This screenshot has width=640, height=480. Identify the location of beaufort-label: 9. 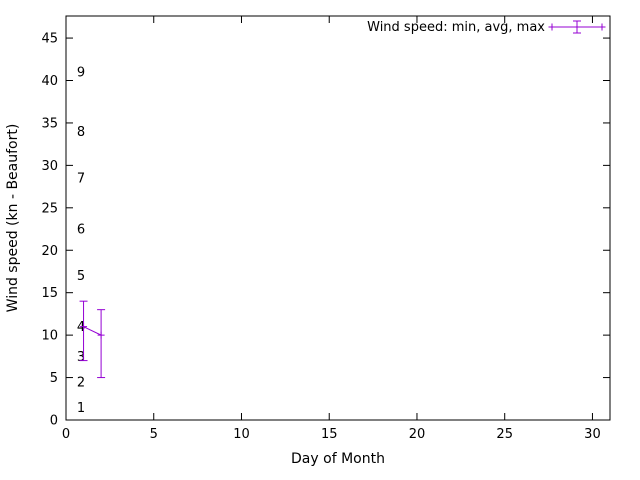
(81, 73).